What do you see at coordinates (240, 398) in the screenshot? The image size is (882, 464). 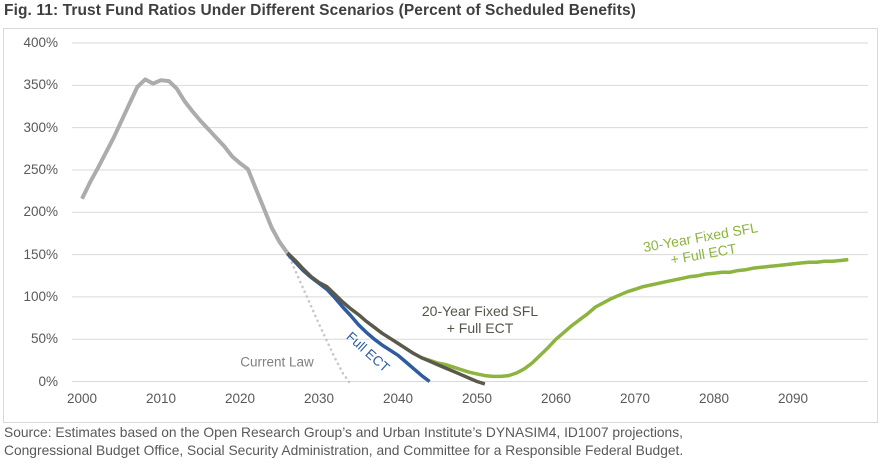 I see `x-axis-tick-label: 2020` at bounding box center [240, 398].